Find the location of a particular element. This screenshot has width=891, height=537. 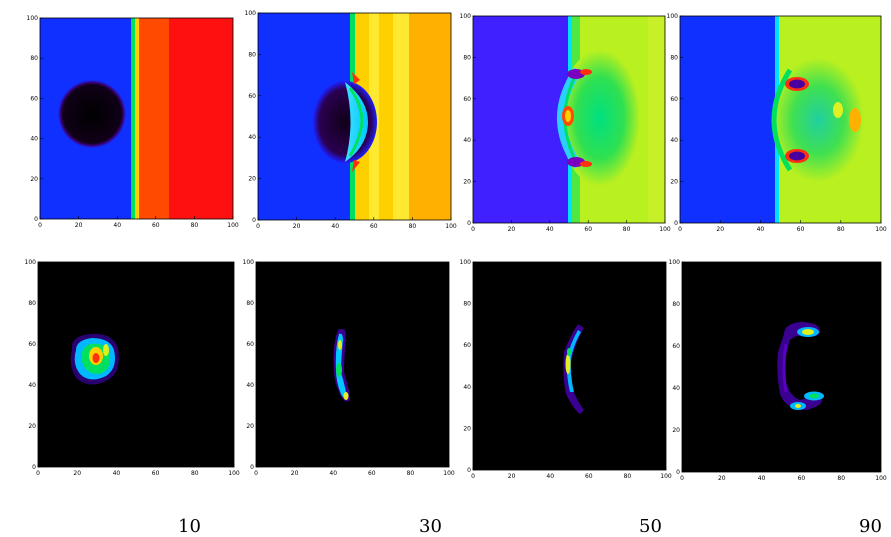

density-plot-t90: 00 20 20 40 40 60 60 80 80 100 100 is located at coordinates (777, 123).